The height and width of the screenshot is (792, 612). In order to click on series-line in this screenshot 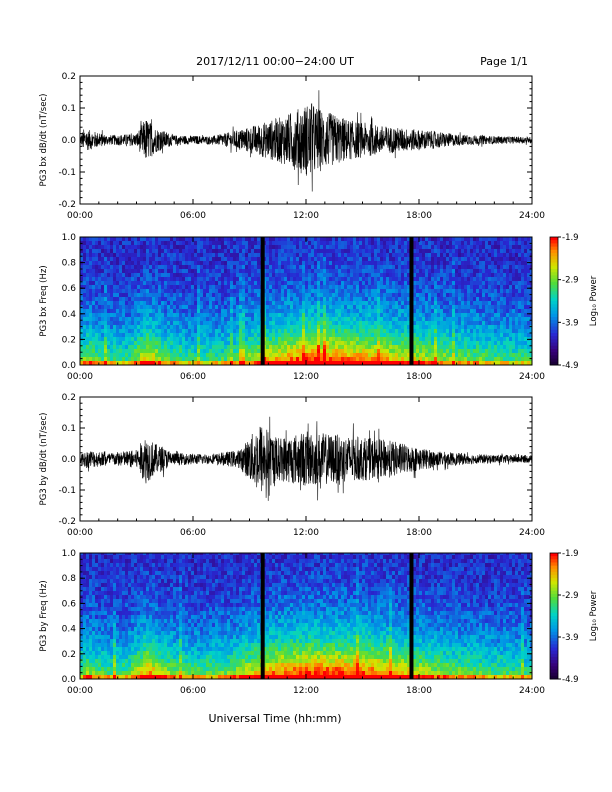, I will do `click(306, 458)`.